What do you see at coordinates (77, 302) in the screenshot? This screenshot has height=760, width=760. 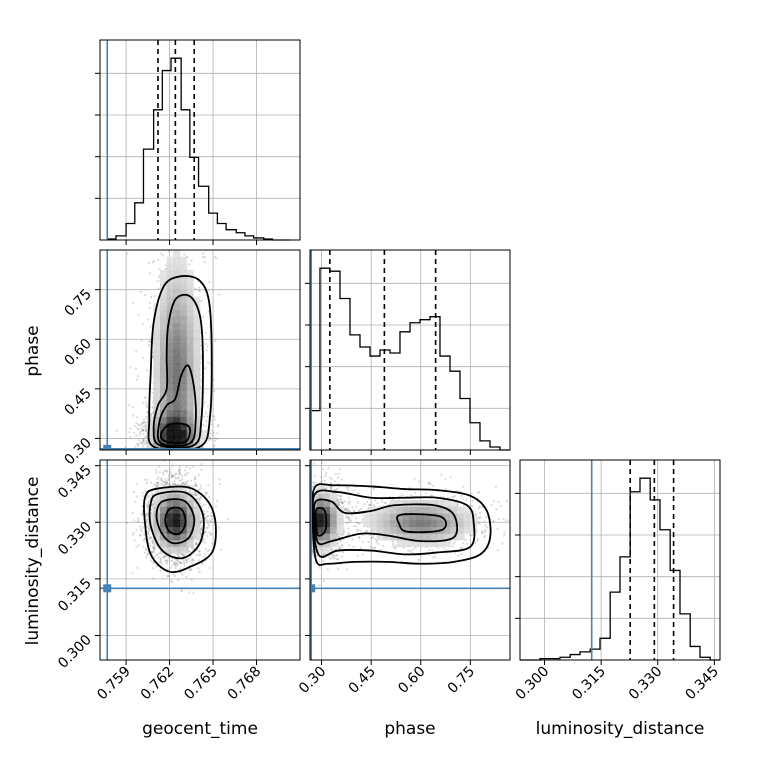 I see `y-tick-label: 0.75` at bounding box center [77, 302].